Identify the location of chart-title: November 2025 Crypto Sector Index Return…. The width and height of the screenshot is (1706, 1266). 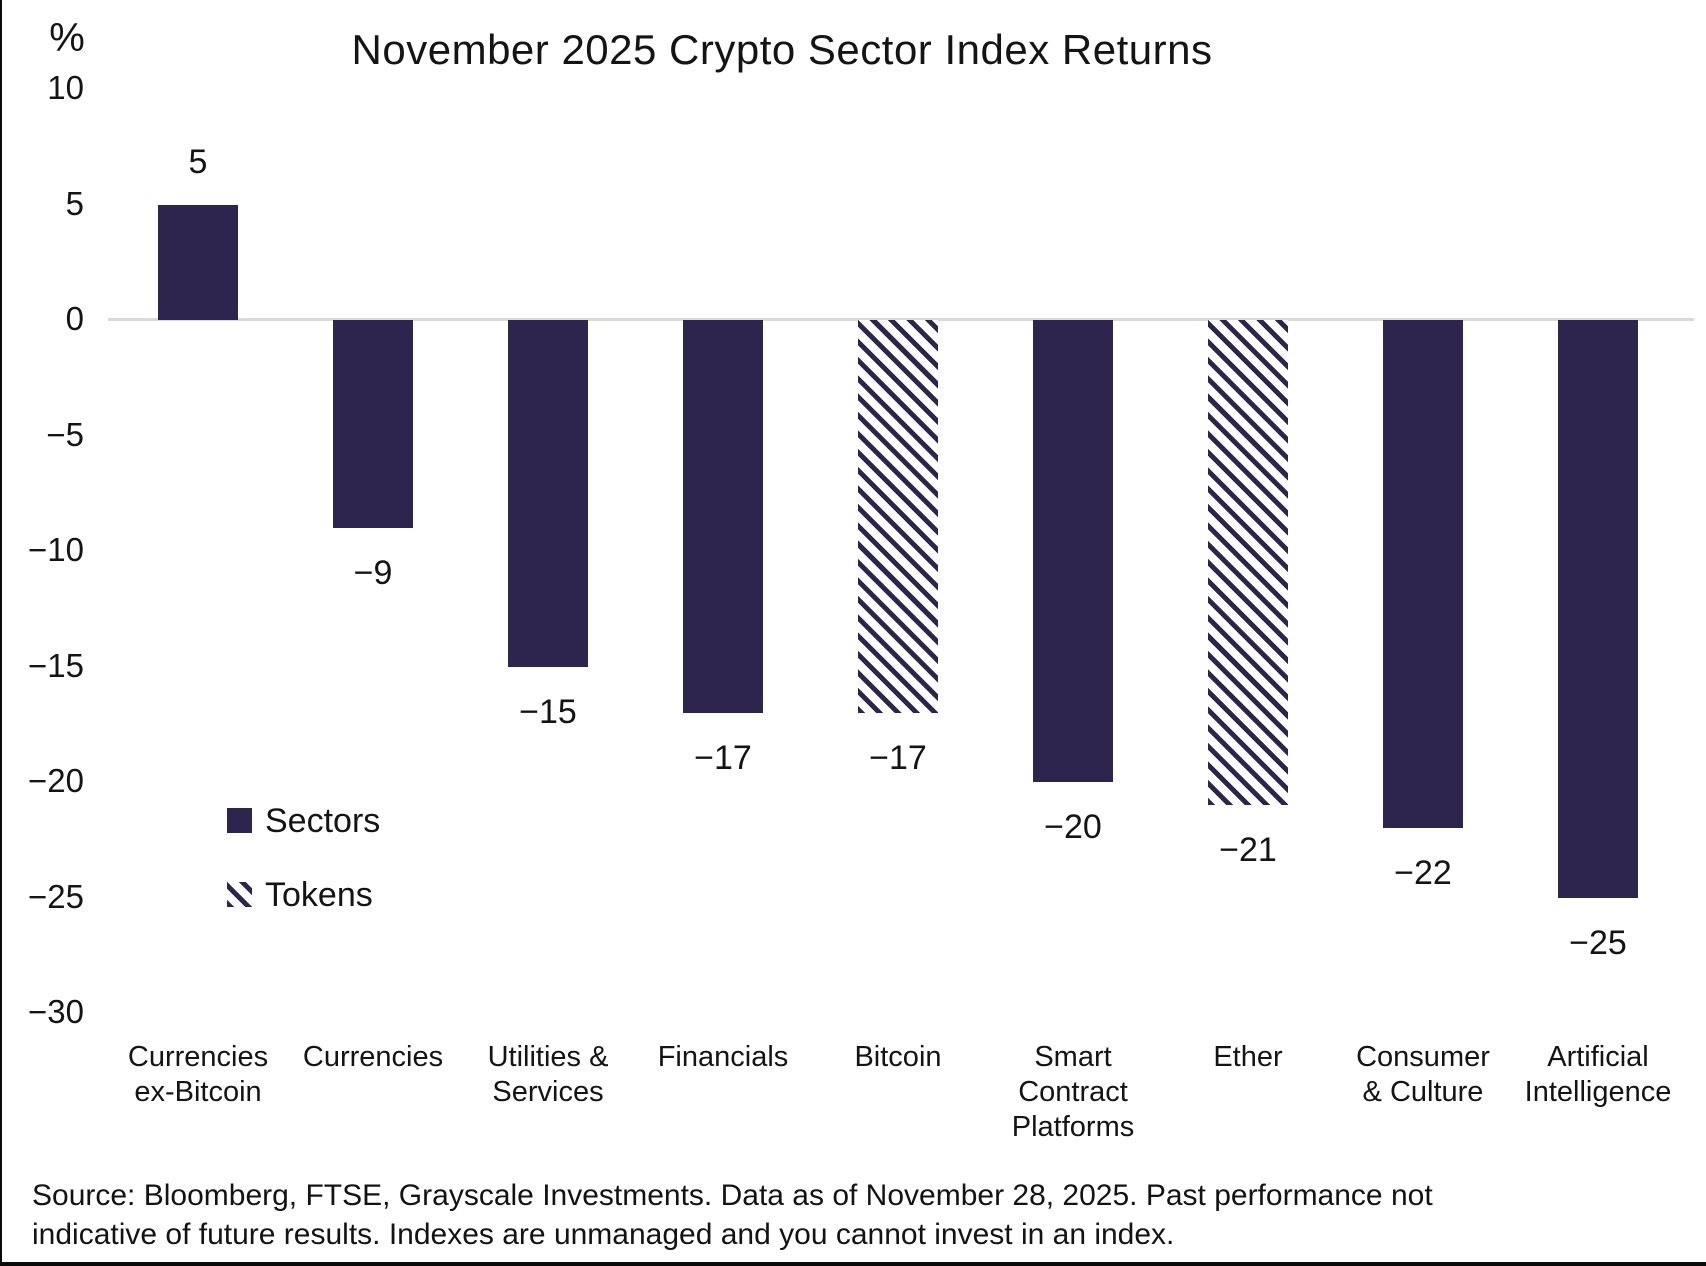
(782, 49).